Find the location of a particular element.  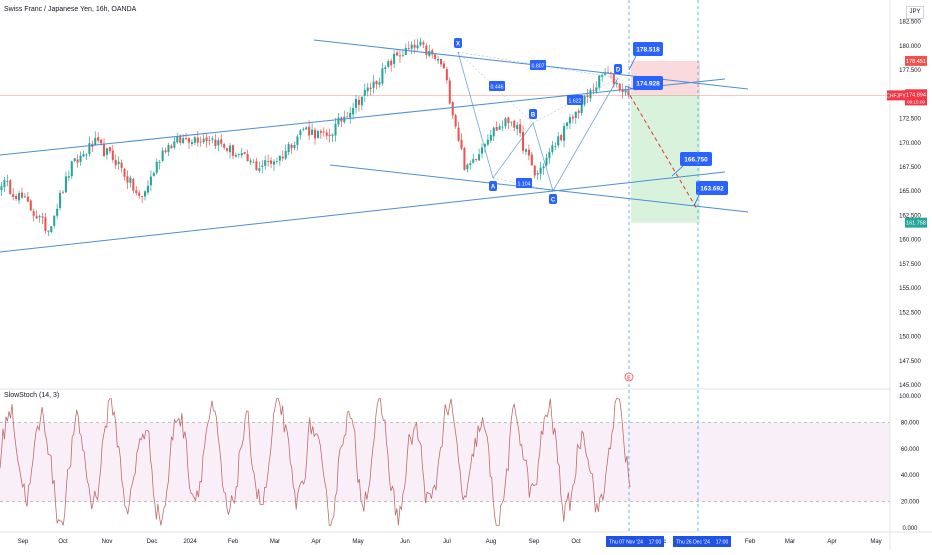

price-tick-label: 162.500 is located at coordinates (910, 216).